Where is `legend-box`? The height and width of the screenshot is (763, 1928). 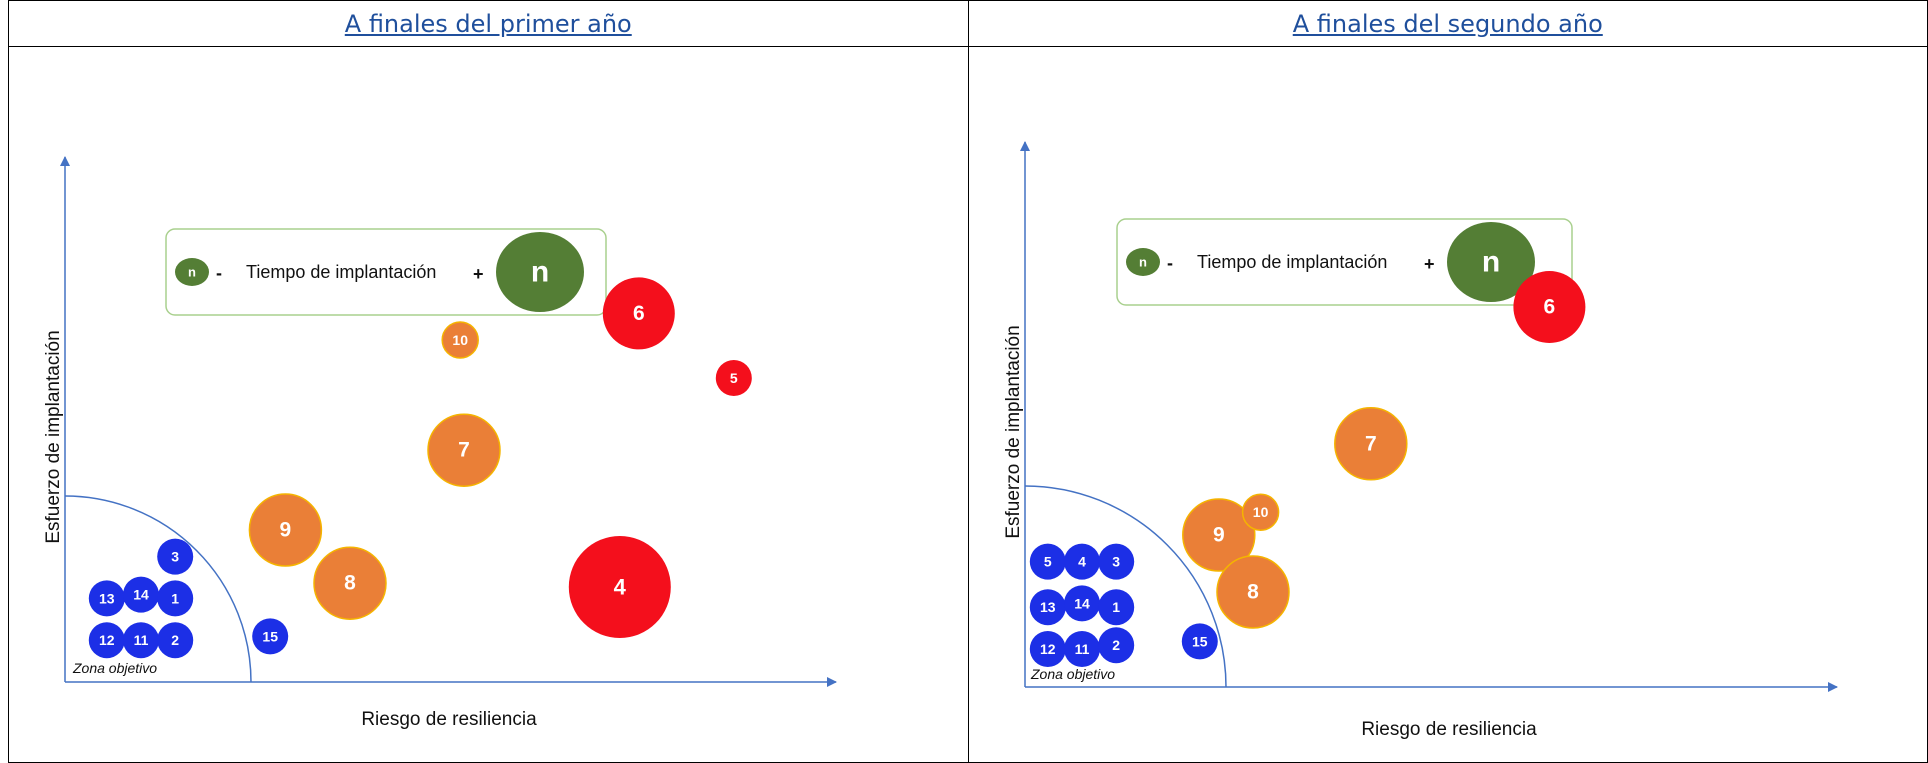 legend-box is located at coordinates (386, 272).